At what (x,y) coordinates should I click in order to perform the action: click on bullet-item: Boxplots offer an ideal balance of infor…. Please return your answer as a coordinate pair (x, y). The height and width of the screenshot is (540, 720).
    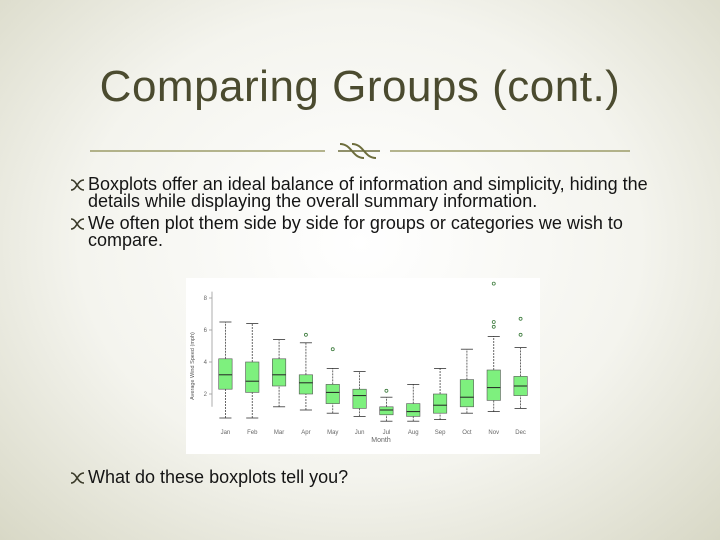
    Looking at the image, I should click on (370, 192).